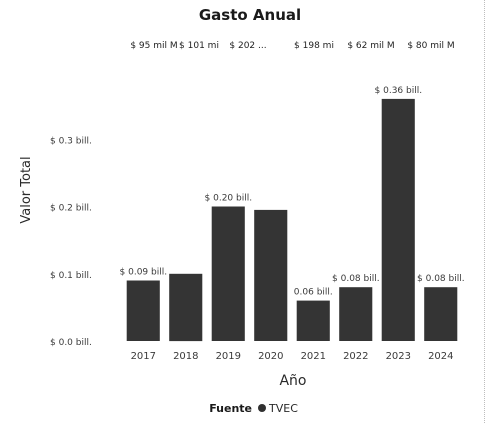 Image resolution: width=487 pixels, height=423 pixels. Describe the element at coordinates (228, 356) in the screenshot. I see `x-tick-label-2019: 2019` at that location.